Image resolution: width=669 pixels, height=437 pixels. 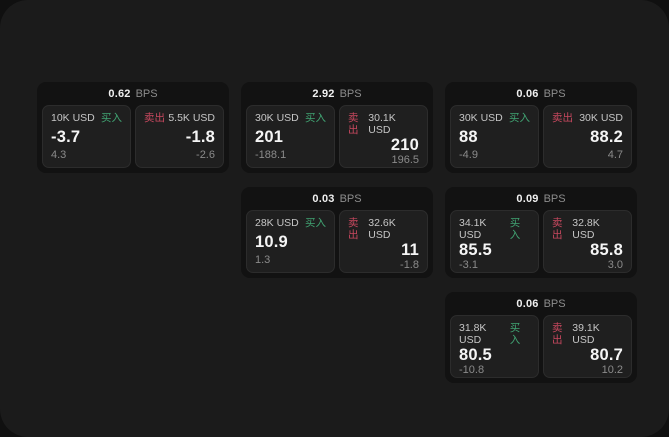 What do you see at coordinates (615, 265) in the screenshot?
I see `sell-sub-value: 3.0` at bounding box center [615, 265].